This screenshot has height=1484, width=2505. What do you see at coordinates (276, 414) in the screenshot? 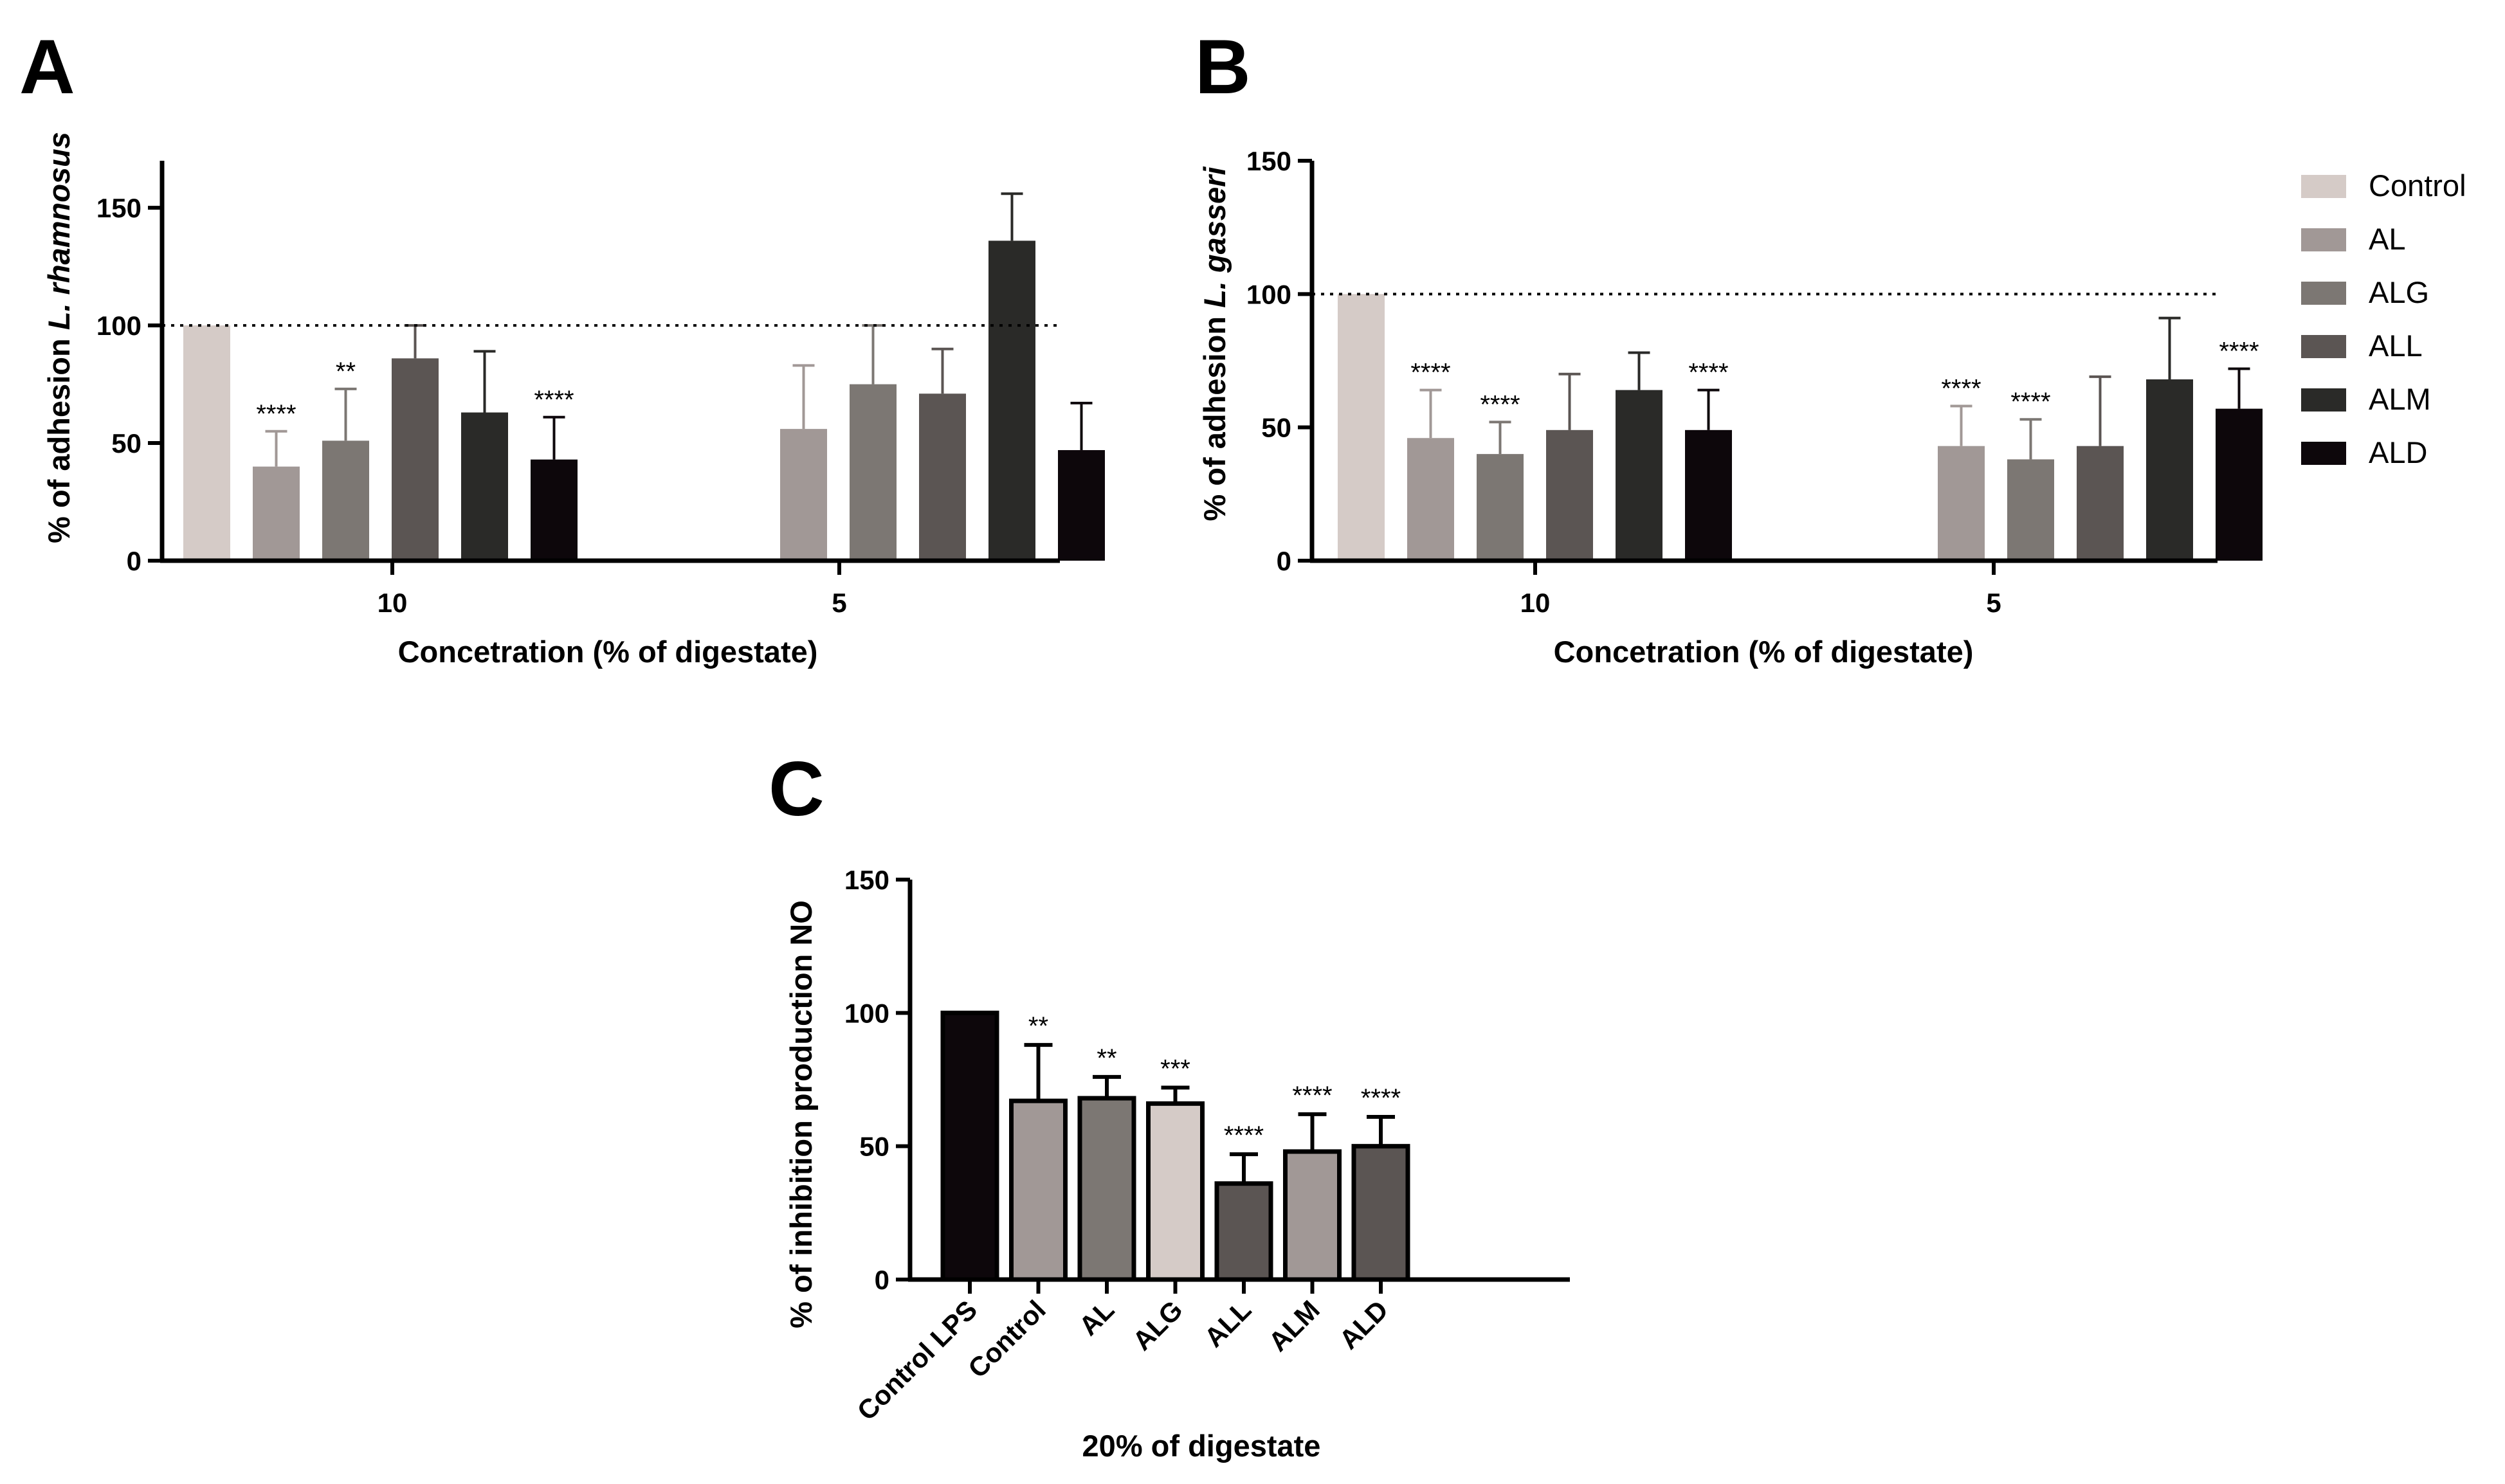
I see `a-bar-al-10-significance: ****` at bounding box center [276, 414].